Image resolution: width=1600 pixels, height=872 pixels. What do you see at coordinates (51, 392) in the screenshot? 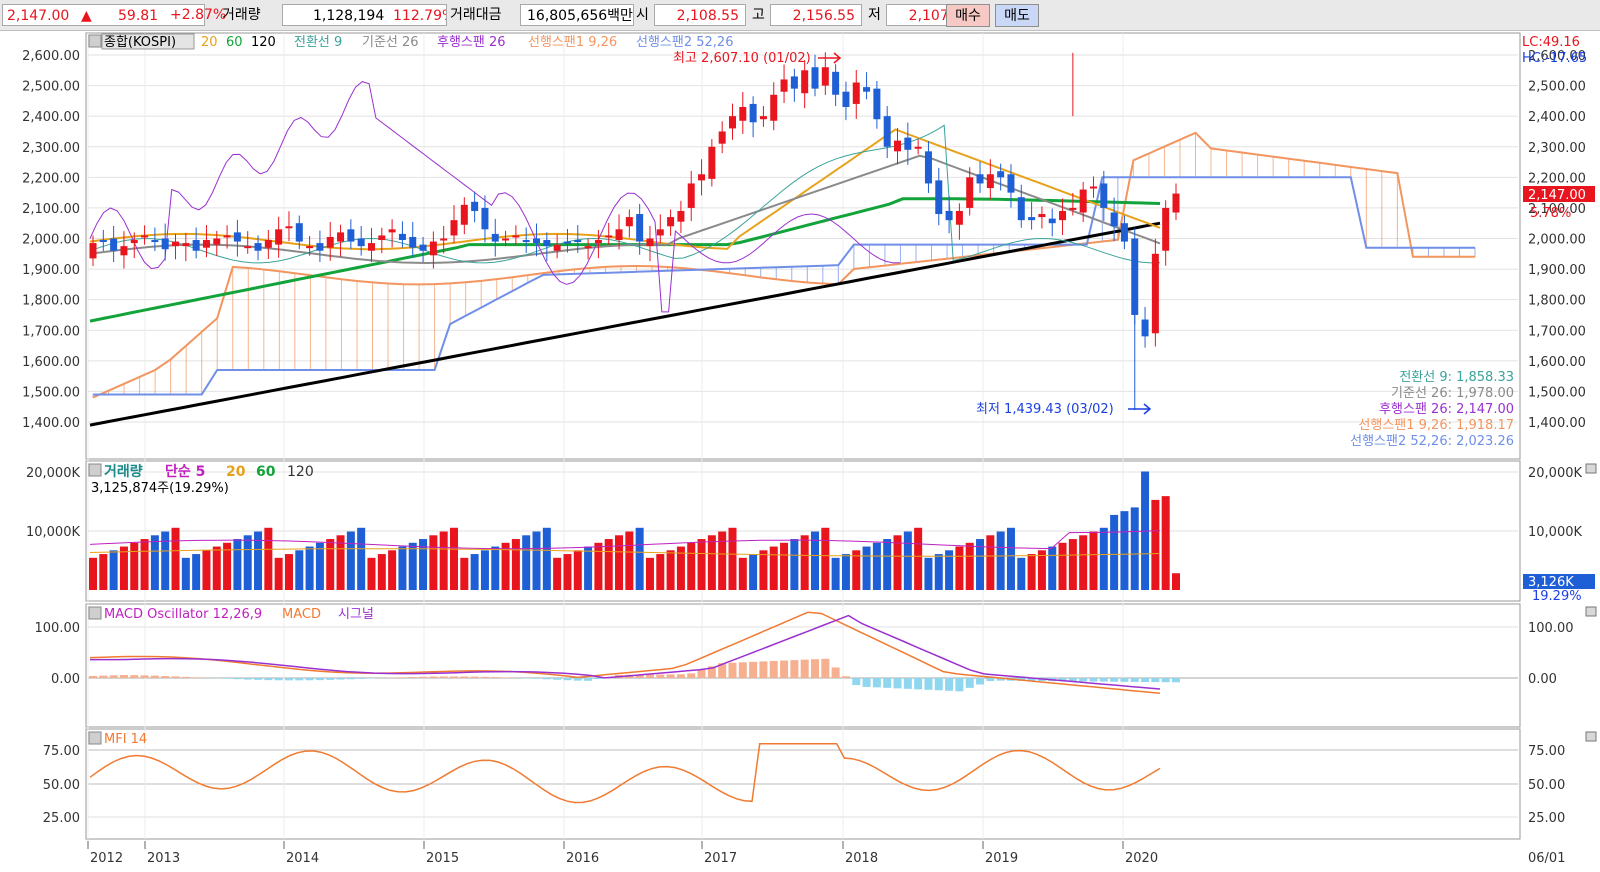
I see `price-y-label-left: 1,500.00` at bounding box center [51, 392].